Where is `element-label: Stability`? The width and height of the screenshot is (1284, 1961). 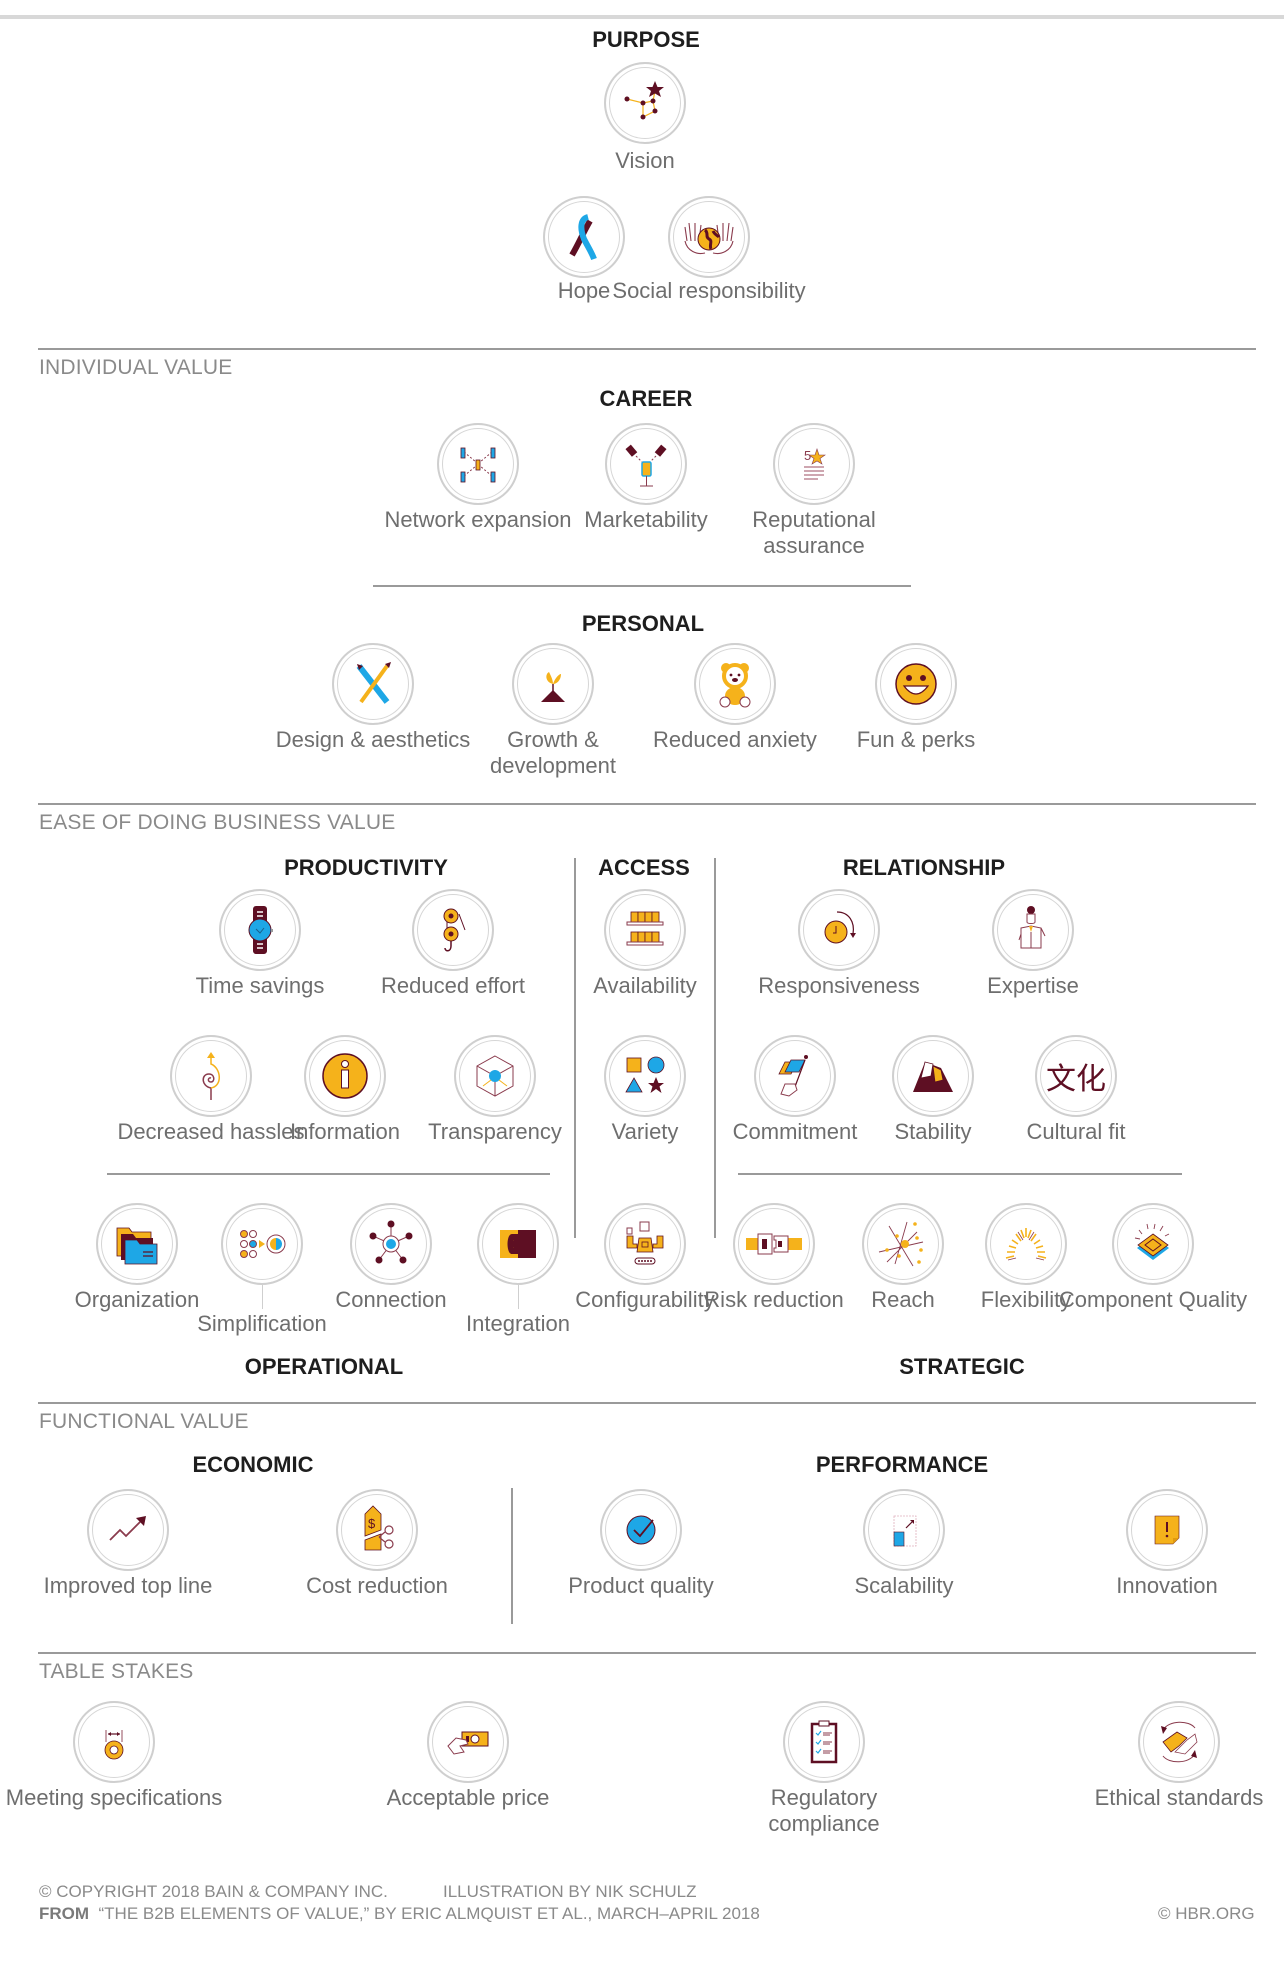
element-label: Stability is located at coordinates (933, 1131).